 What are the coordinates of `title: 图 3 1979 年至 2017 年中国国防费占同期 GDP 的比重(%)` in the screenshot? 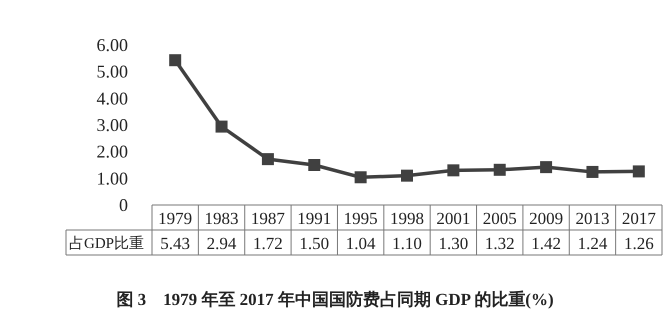 It's located at (335, 299).